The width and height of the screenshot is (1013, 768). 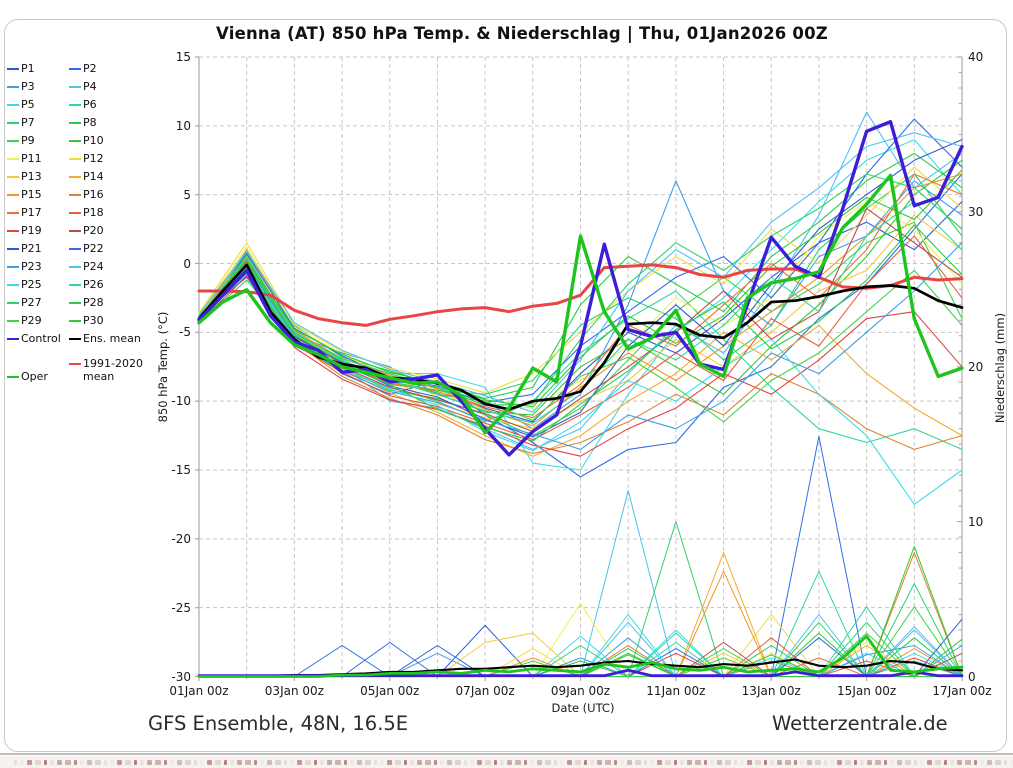 I want to click on legend-label: P20, so click(x=93, y=230).